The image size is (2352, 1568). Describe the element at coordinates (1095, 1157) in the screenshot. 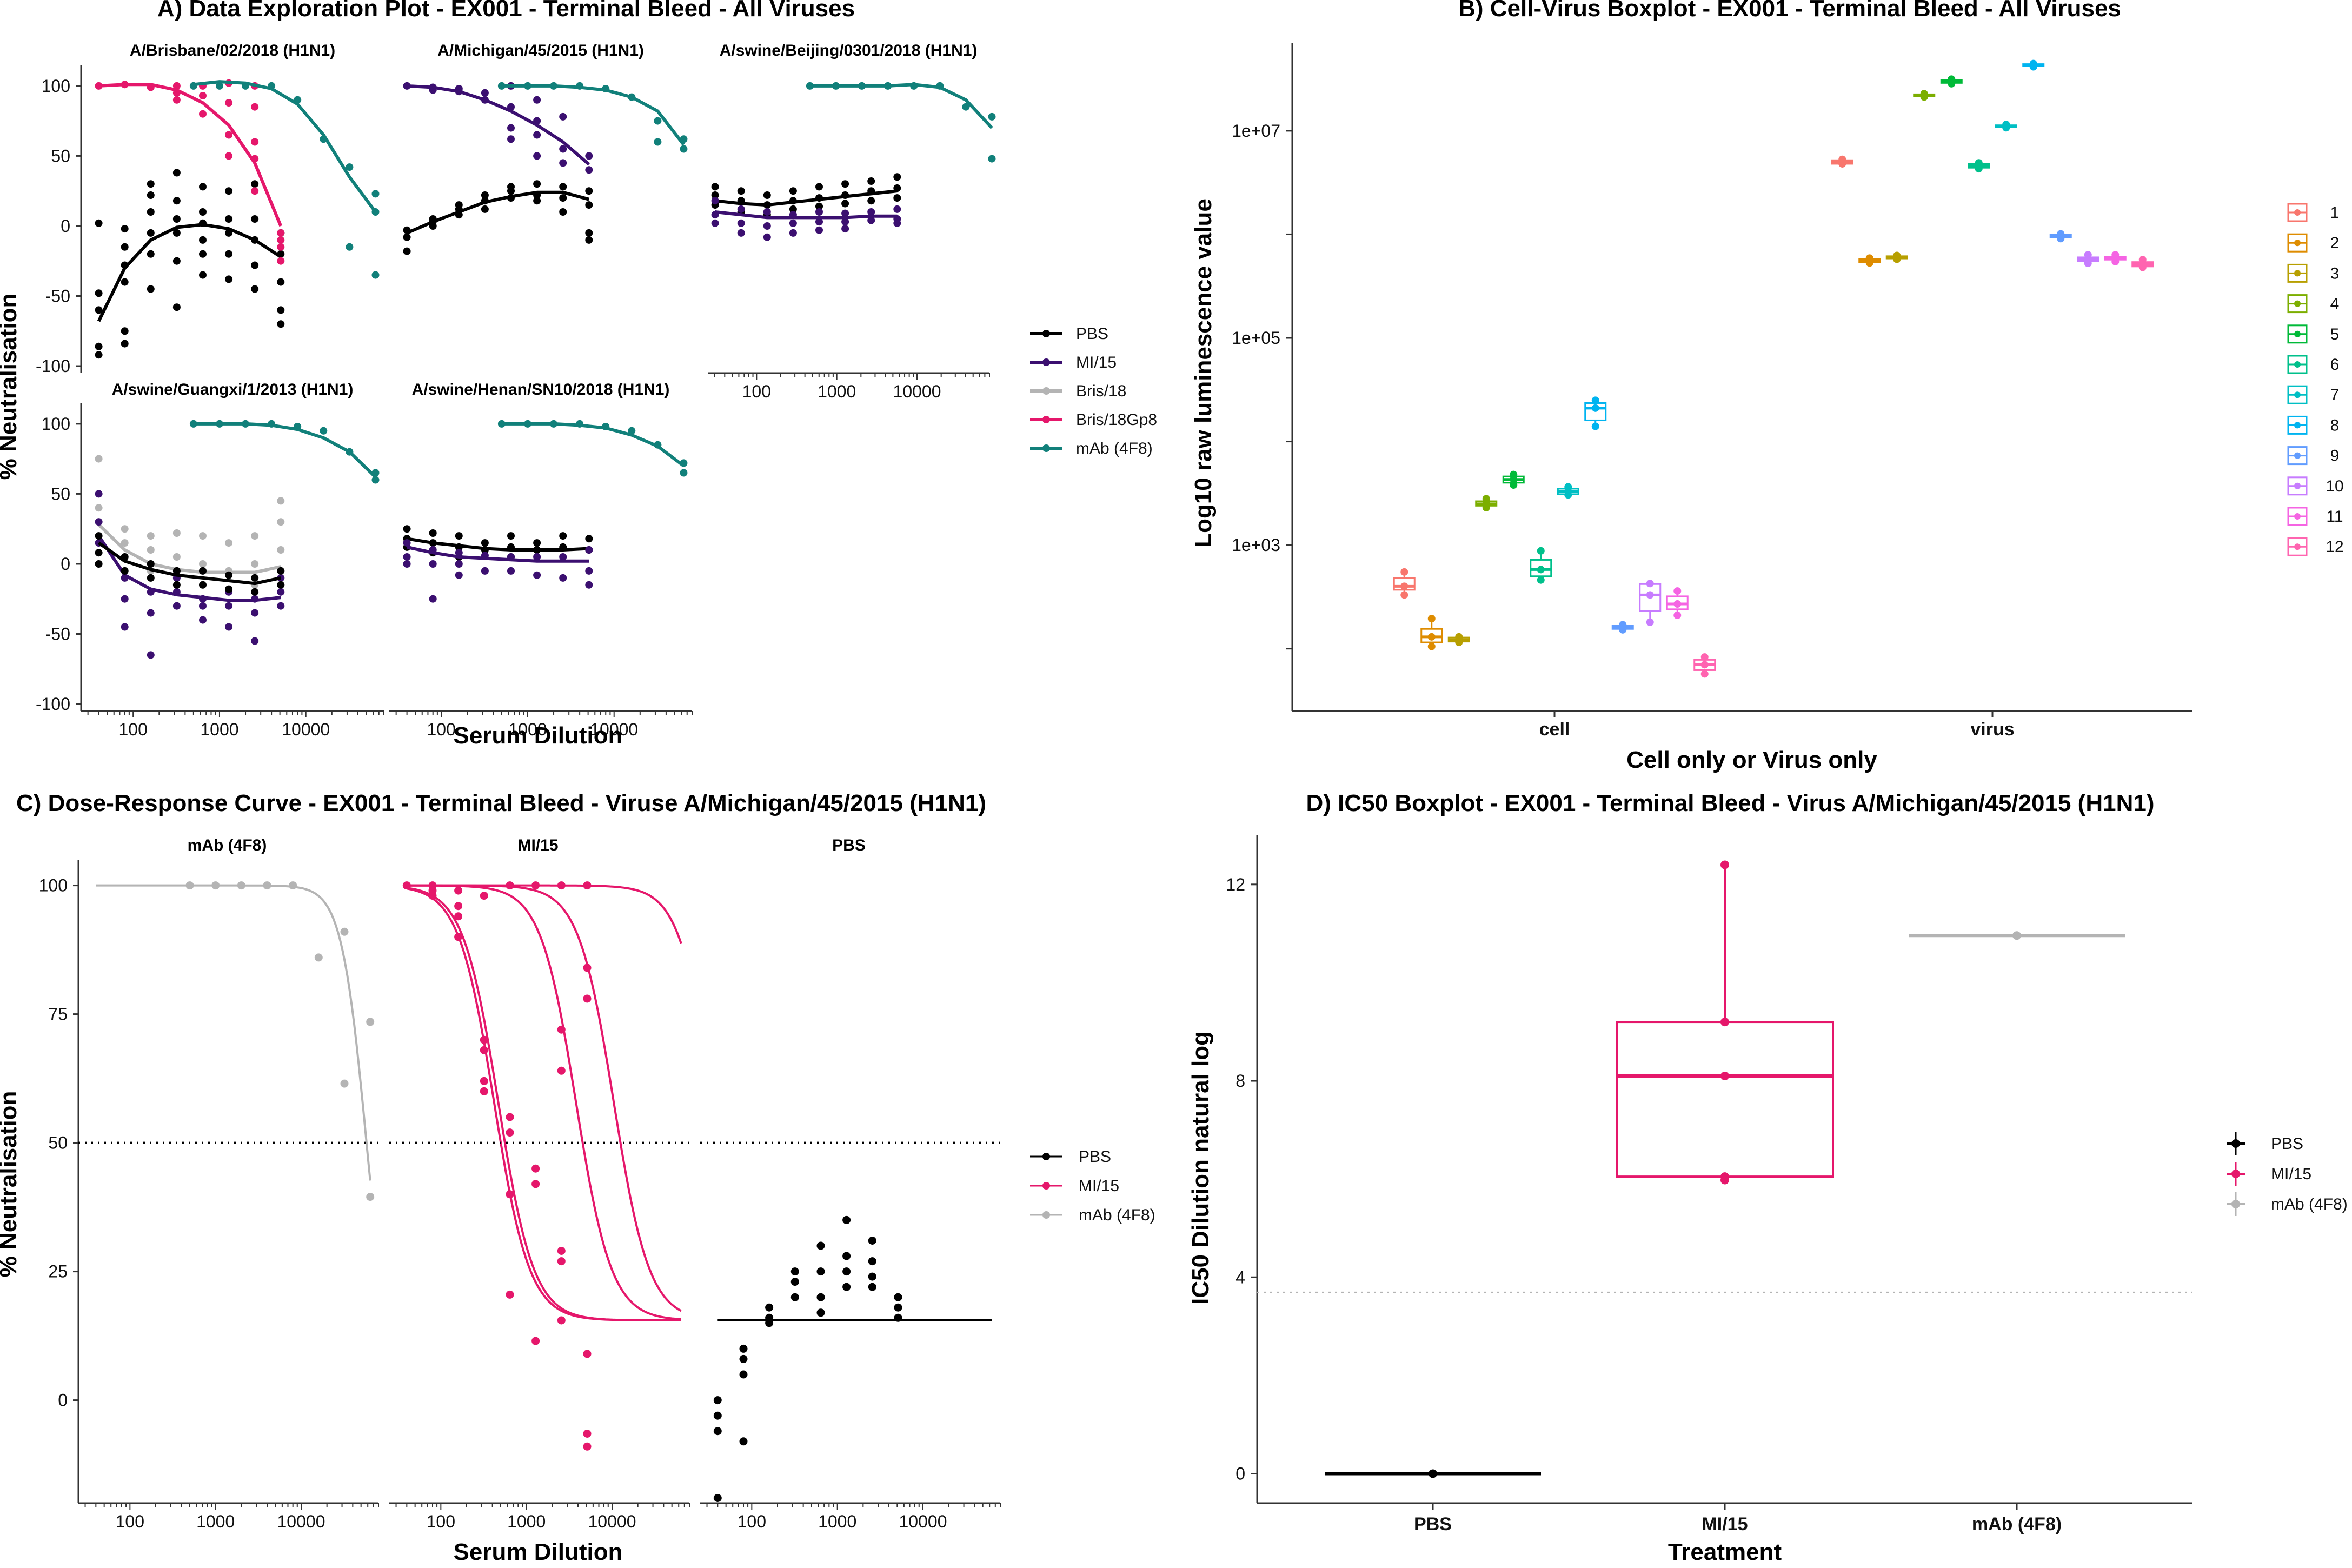

I see `legend-label: PBS` at that location.